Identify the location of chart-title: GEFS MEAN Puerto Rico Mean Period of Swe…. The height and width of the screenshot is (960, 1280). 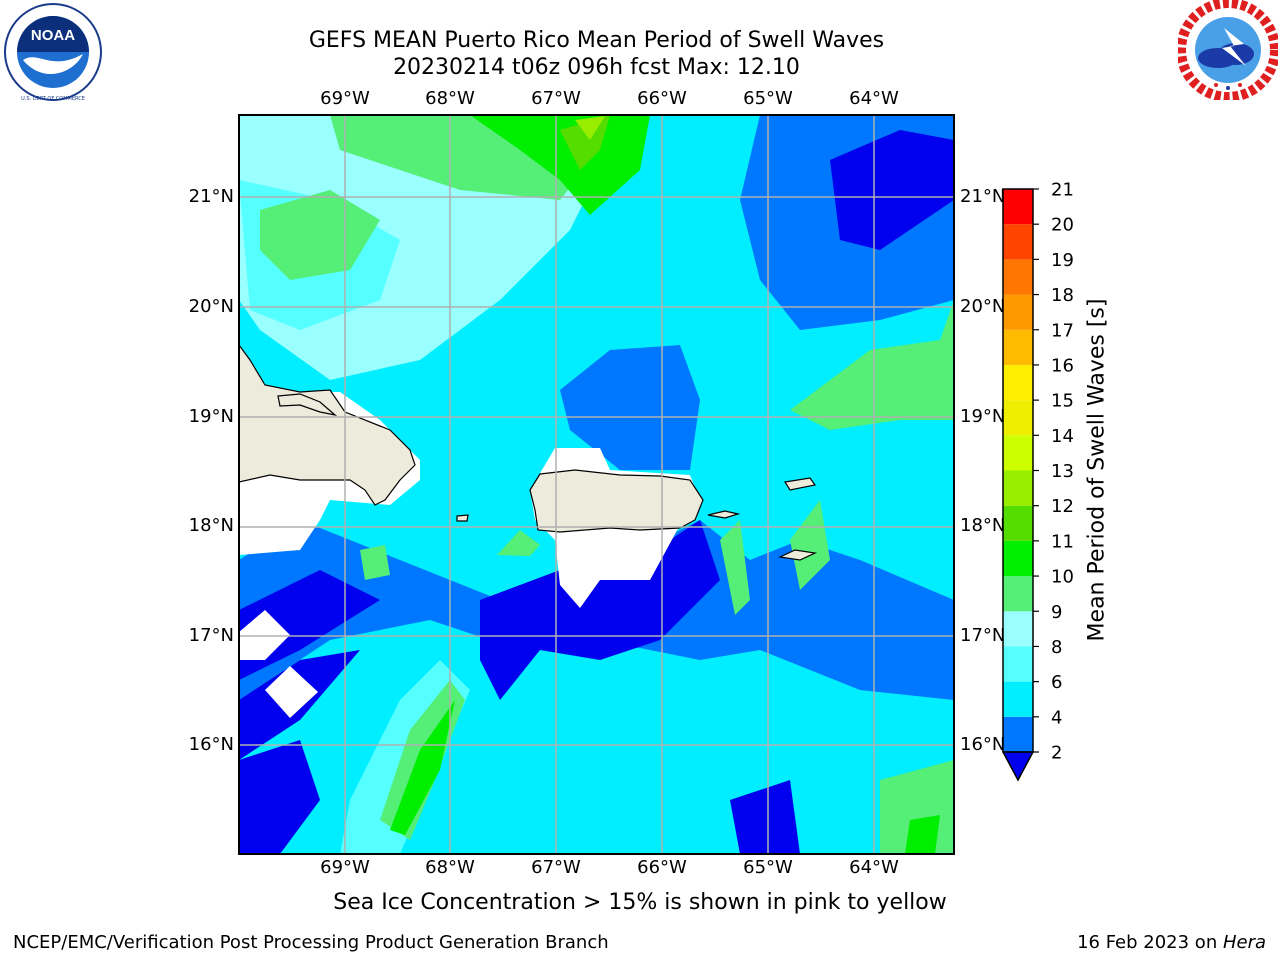
(596, 40).